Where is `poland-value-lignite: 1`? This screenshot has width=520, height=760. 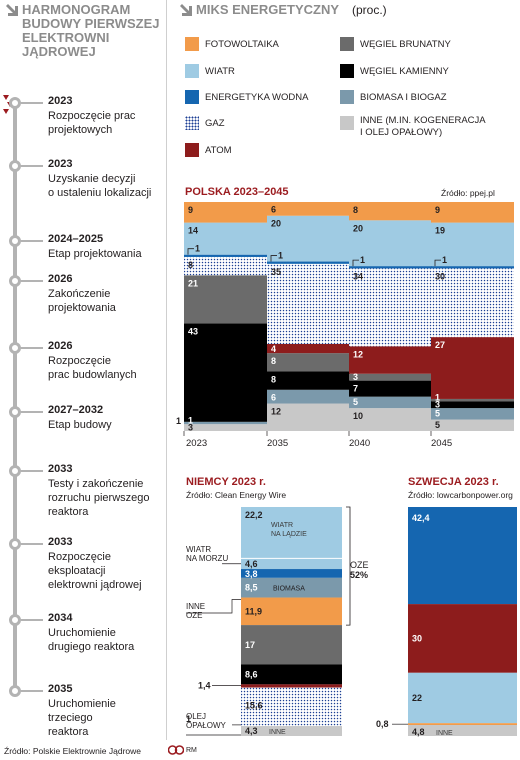
poland-value-lignite: 1 is located at coordinates (437, 398).